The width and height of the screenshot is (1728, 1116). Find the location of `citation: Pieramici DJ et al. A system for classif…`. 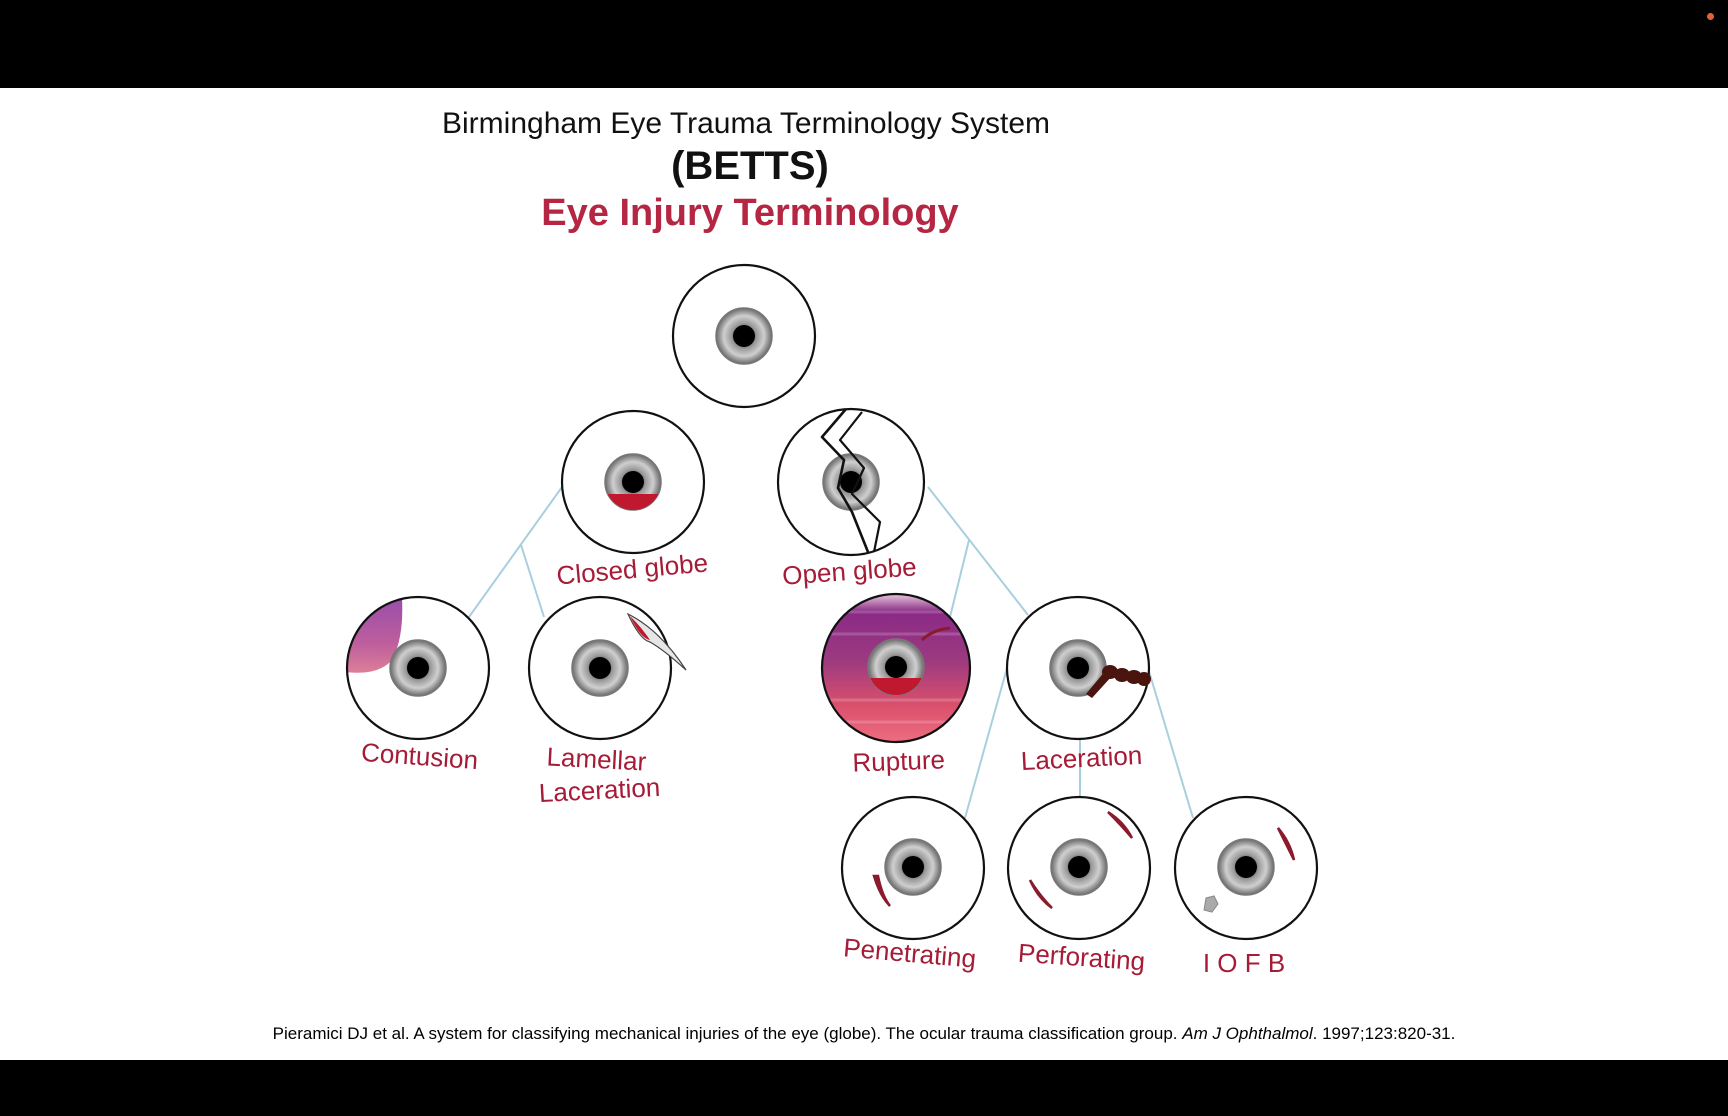

citation: Pieramici DJ et al. A system for classif… is located at coordinates (864, 1034).